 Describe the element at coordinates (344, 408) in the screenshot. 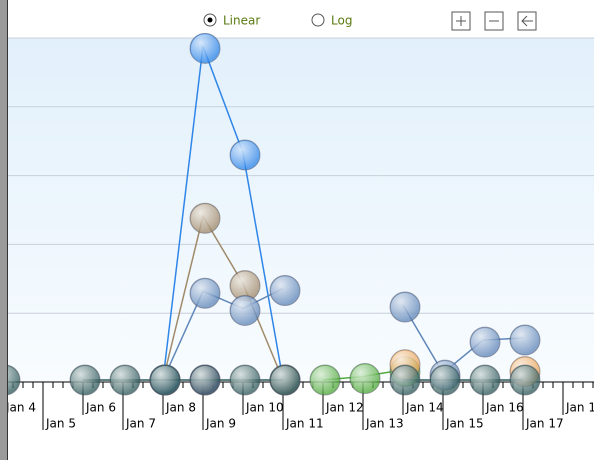

I see `x-tick-label: Jan 12` at that location.